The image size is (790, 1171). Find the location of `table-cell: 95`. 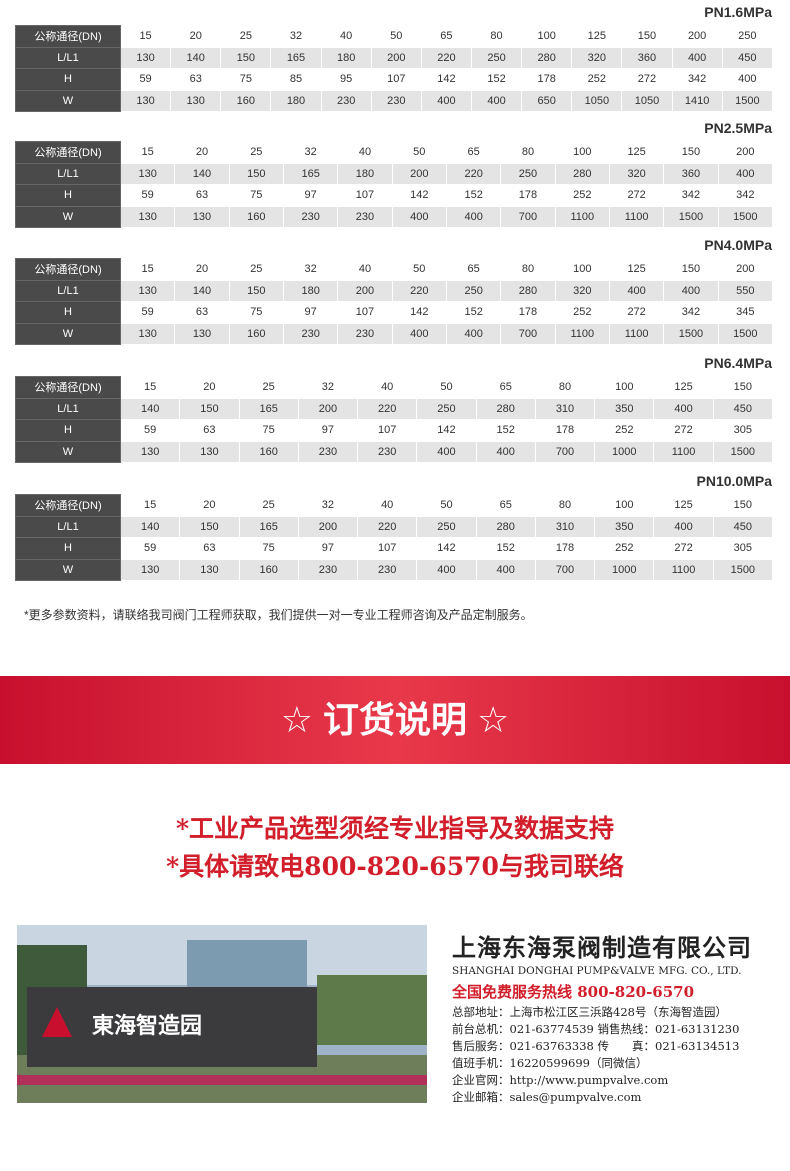

table-cell: 95 is located at coordinates (346, 79).